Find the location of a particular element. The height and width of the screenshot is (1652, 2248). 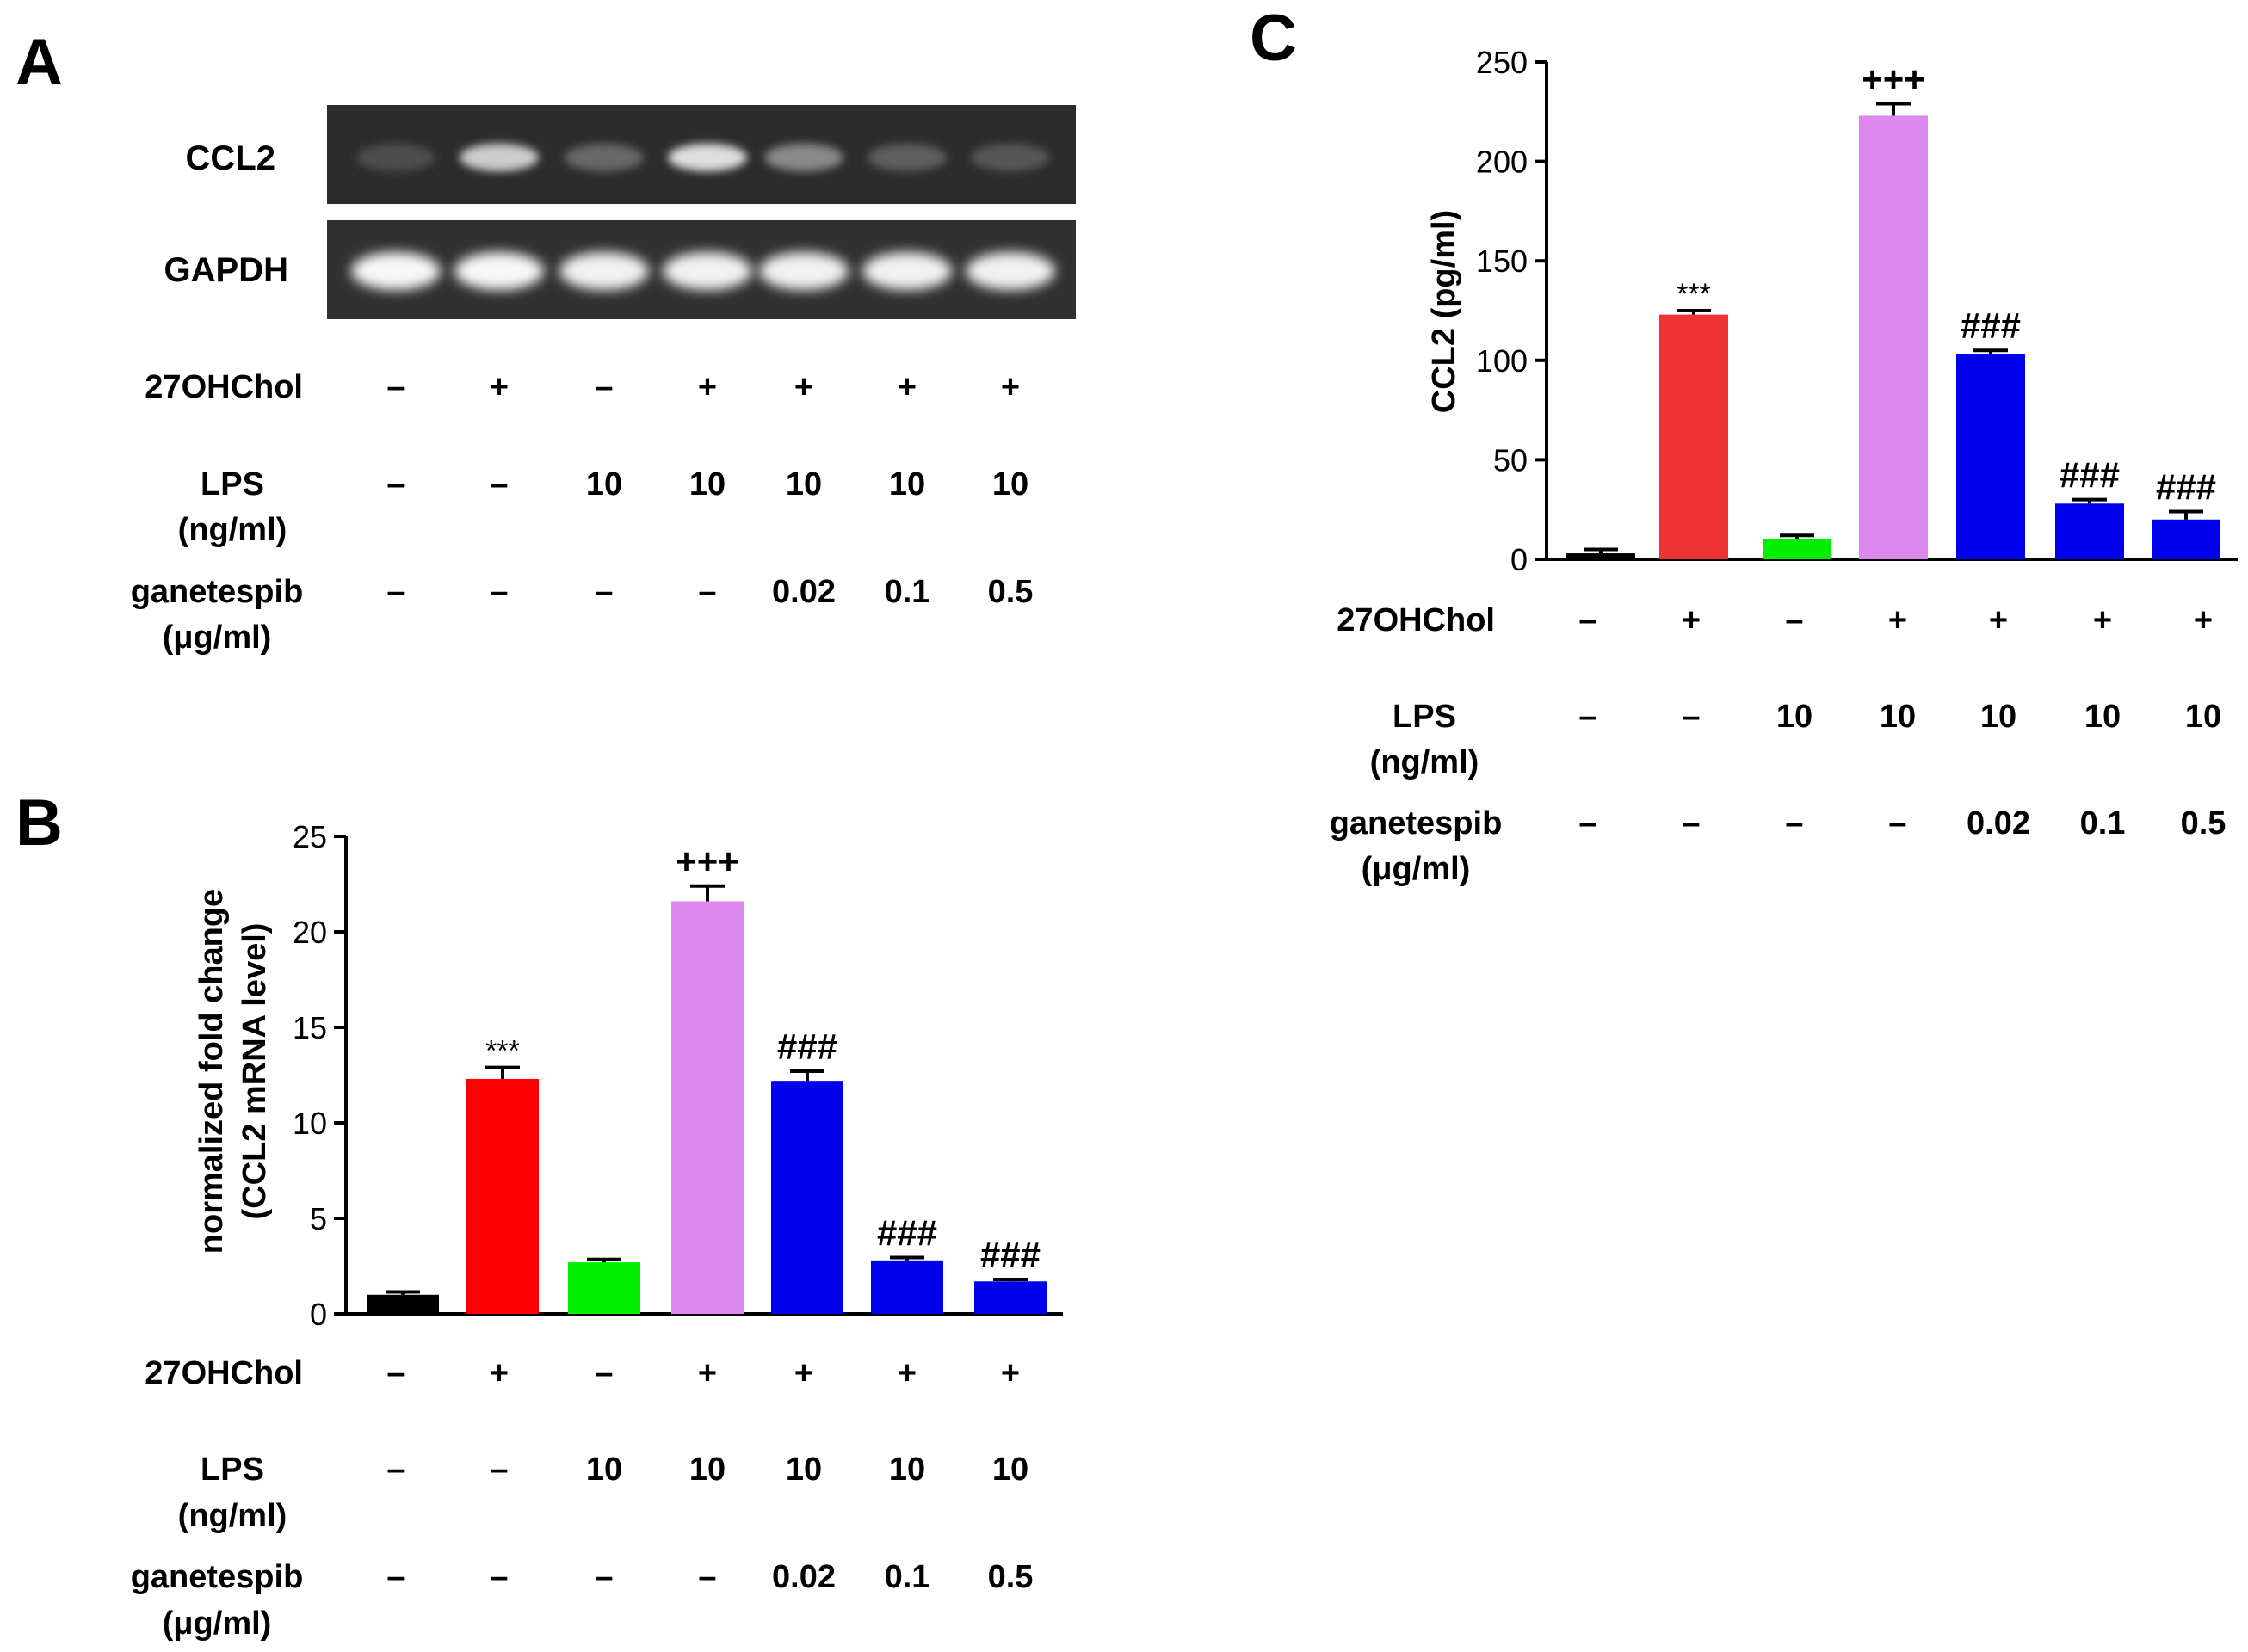

panel-letter-b: B is located at coordinates (39, 823).